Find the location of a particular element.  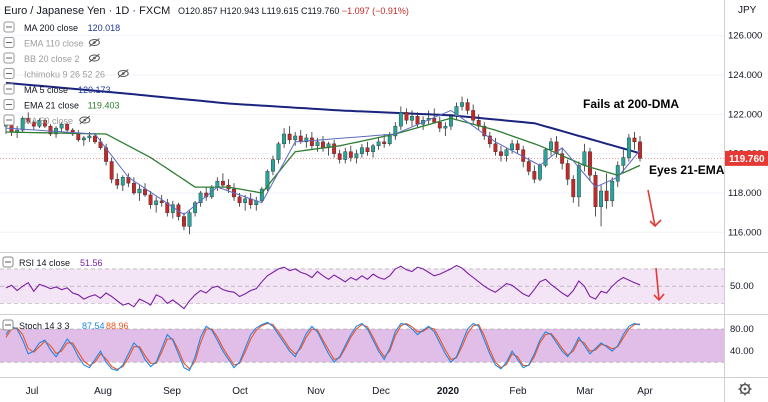

stoch-legend: Stoch 14 3 3 87.54 88.96 is located at coordinates (65, 325).